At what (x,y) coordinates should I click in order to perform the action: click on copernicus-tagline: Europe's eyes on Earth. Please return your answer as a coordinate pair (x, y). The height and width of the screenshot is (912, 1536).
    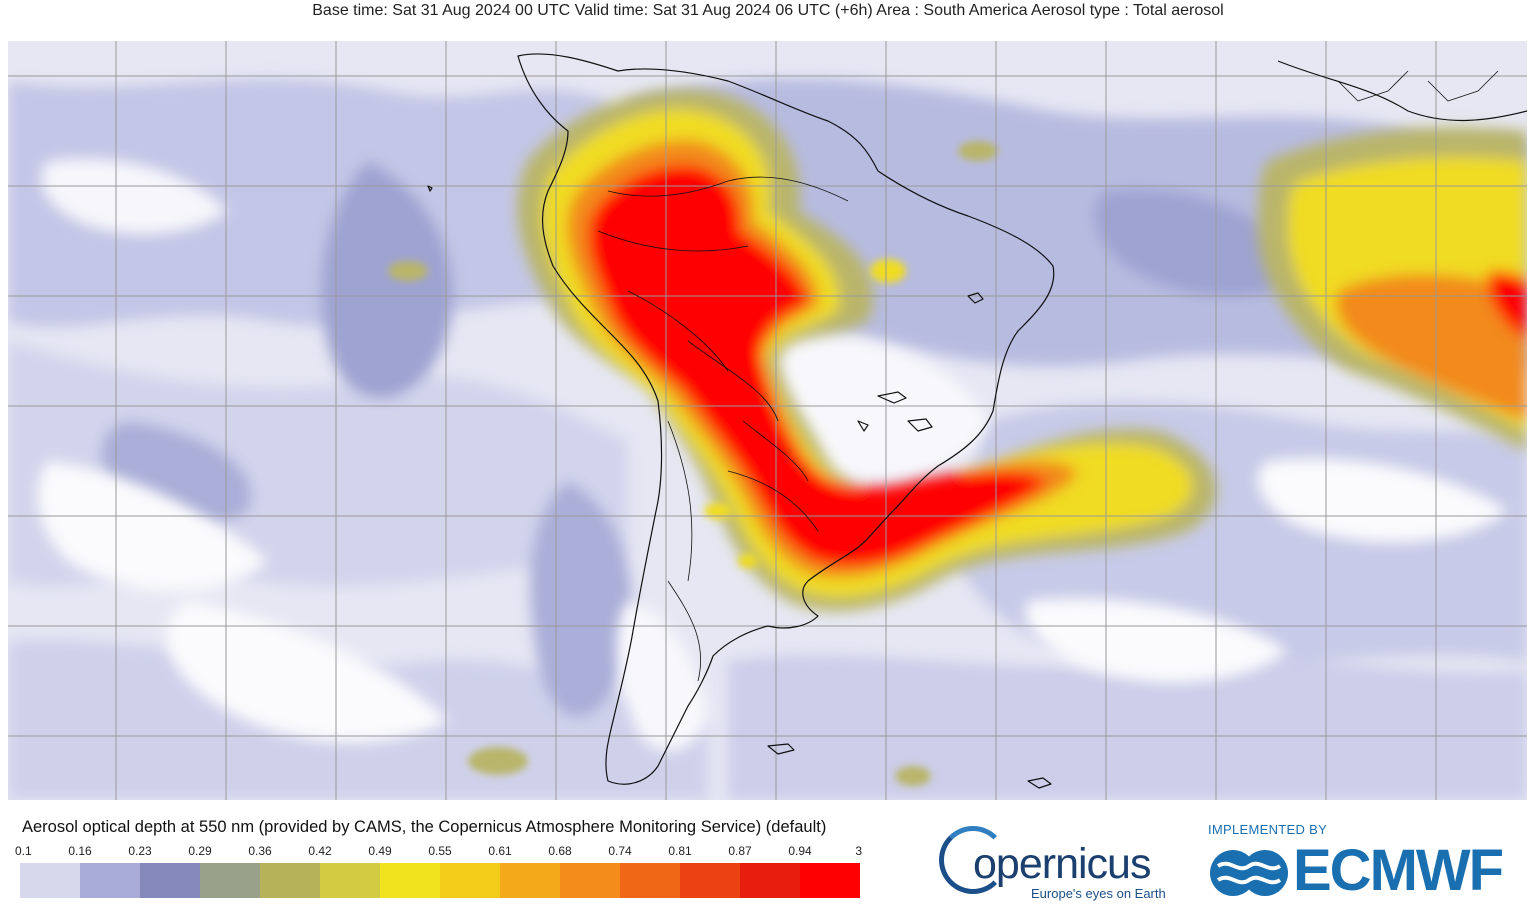
    Looking at the image, I should click on (1098, 893).